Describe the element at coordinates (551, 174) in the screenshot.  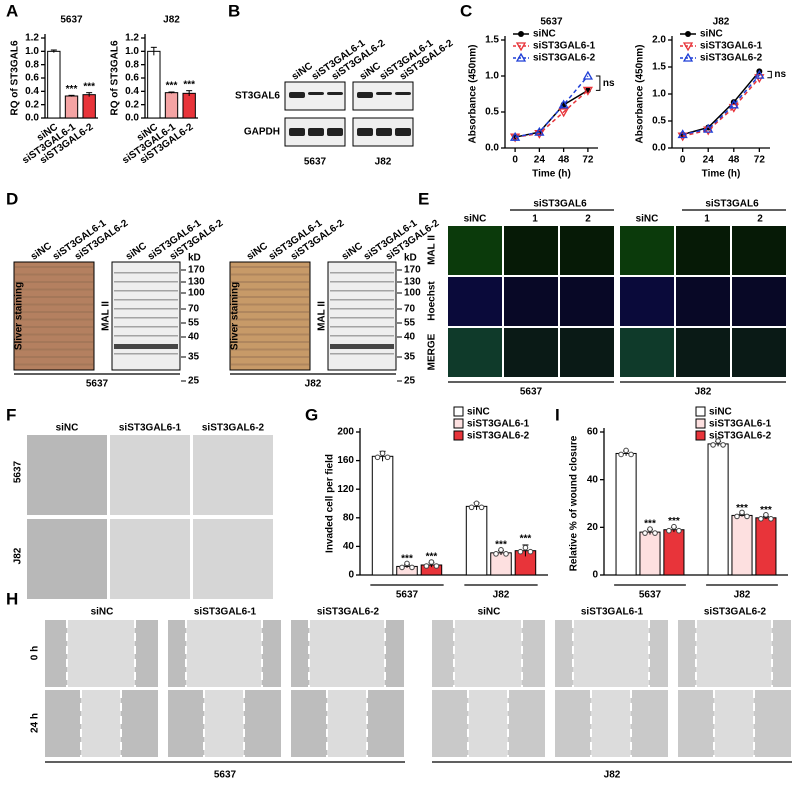
I see `x-axis-label: Time (h)` at that location.